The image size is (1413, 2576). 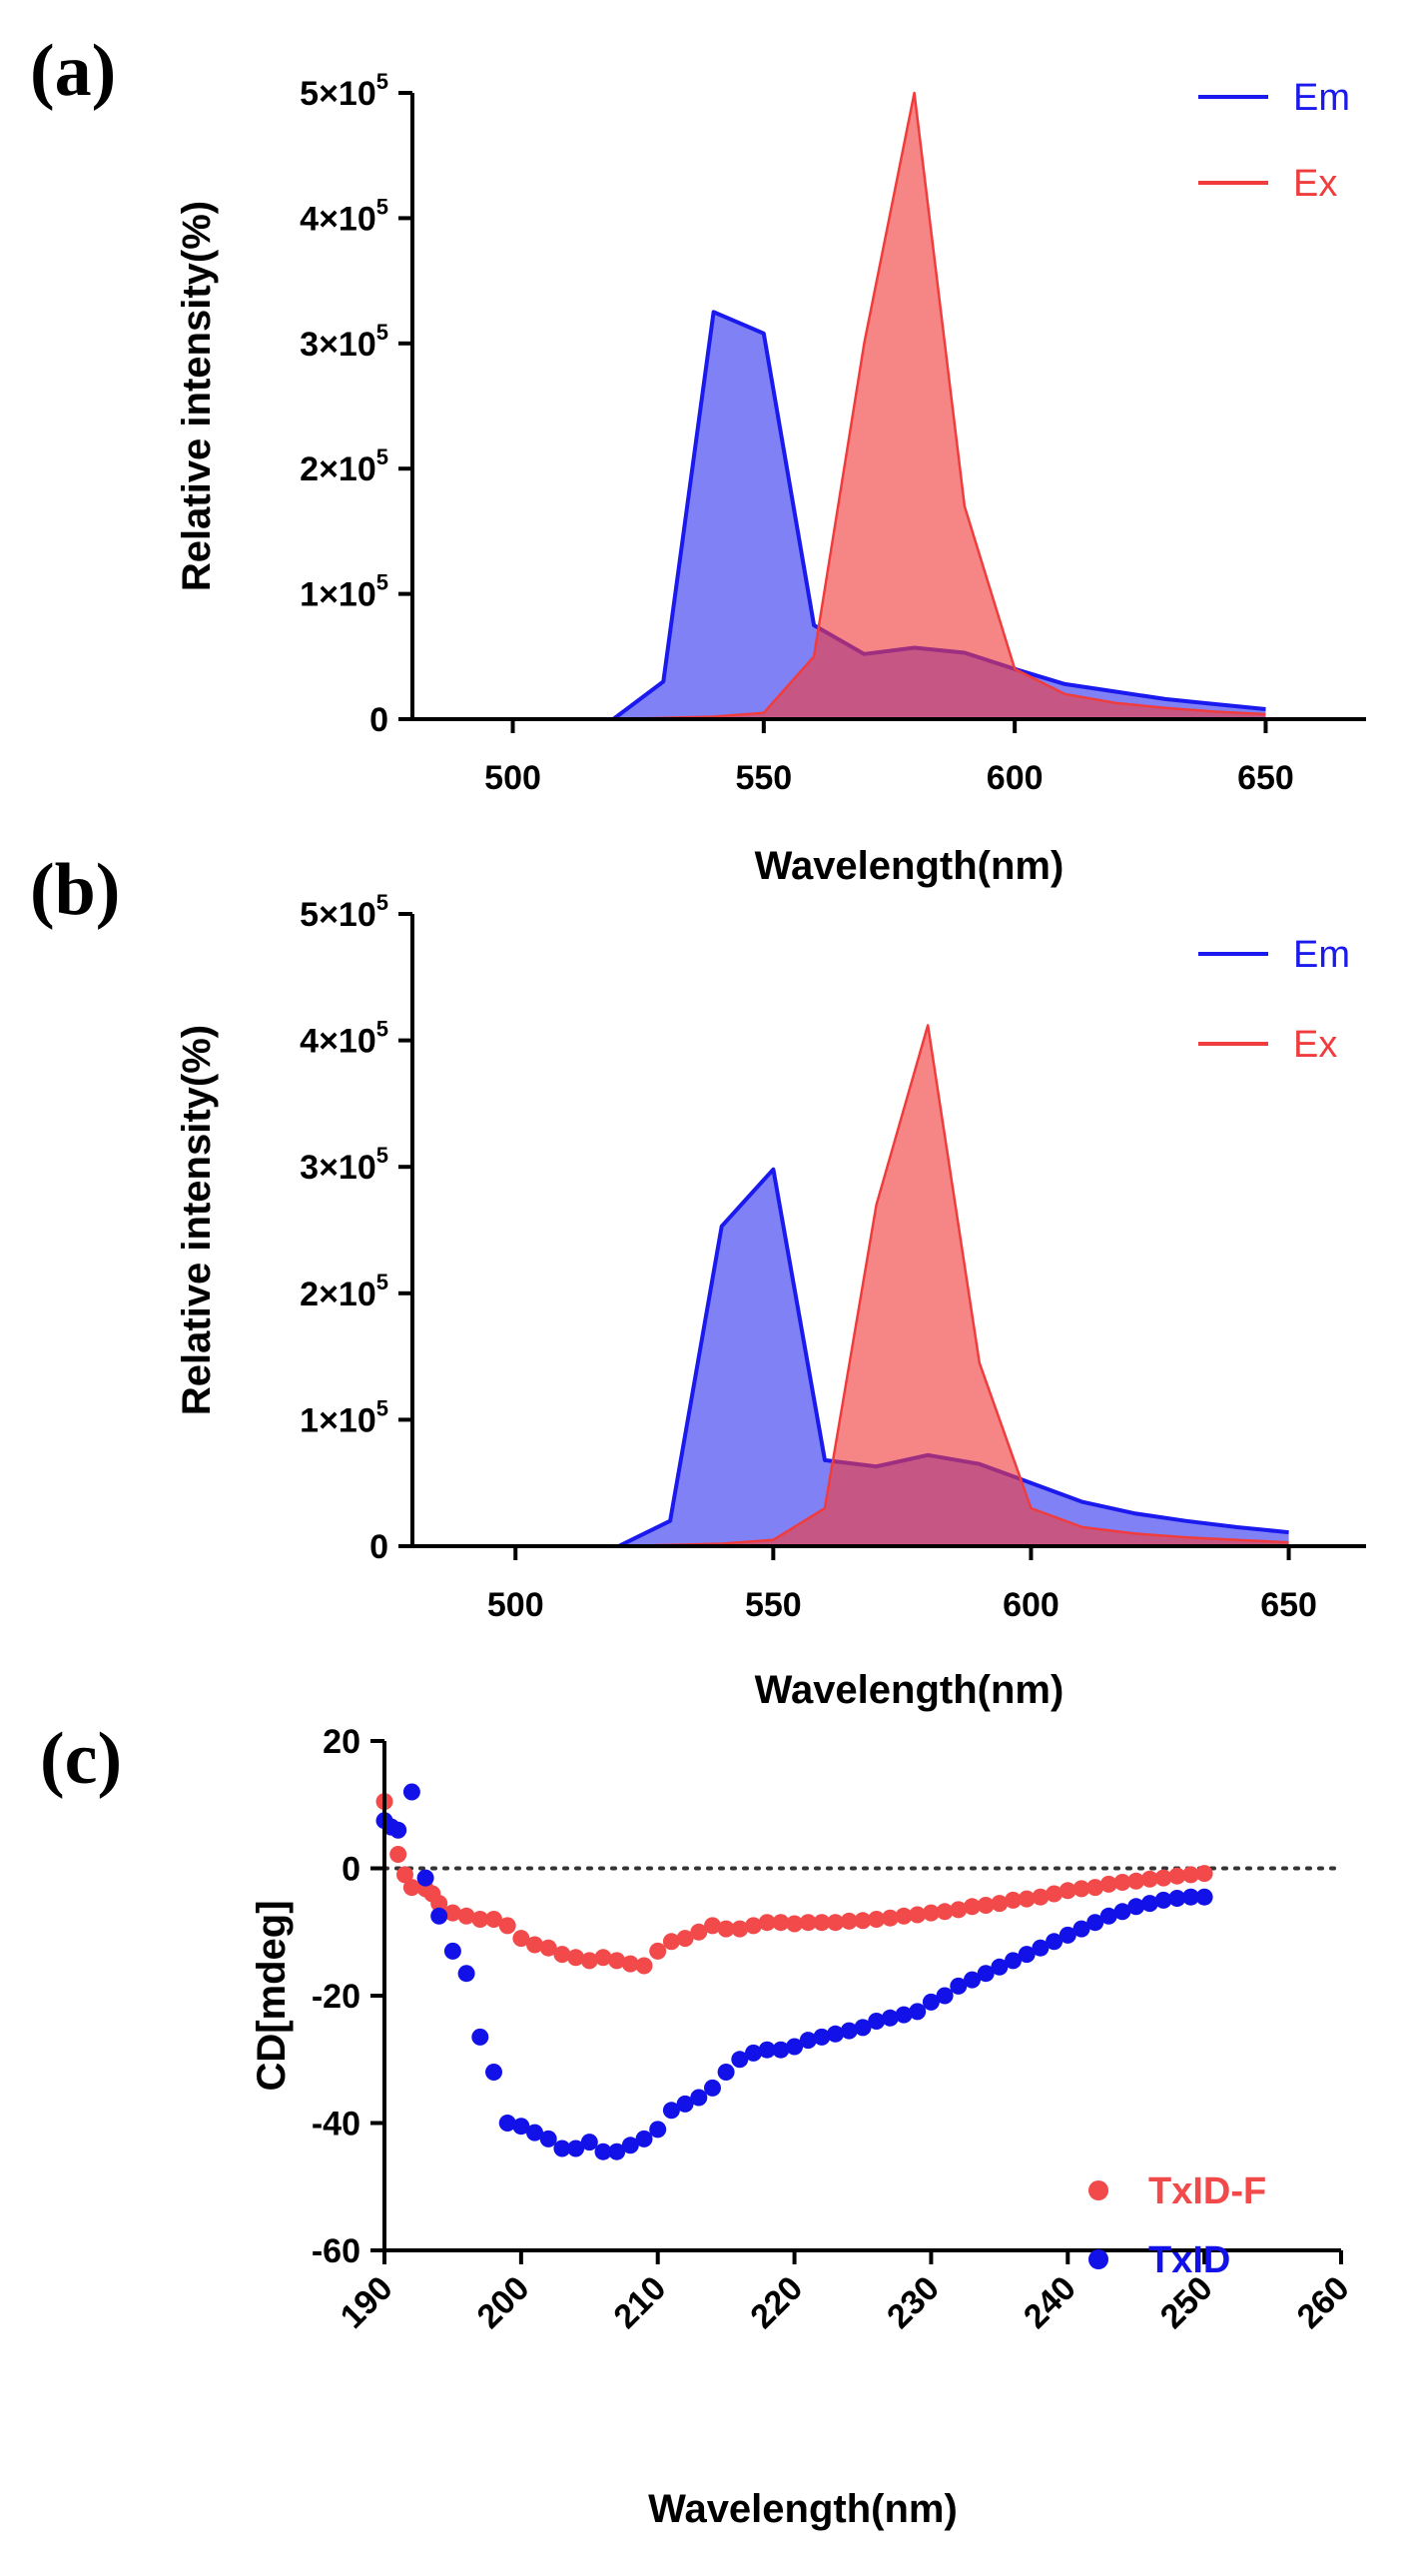 What do you see at coordinates (1177, 2226) in the screenshot?
I see `legend: TxID-F TxID` at bounding box center [1177, 2226].